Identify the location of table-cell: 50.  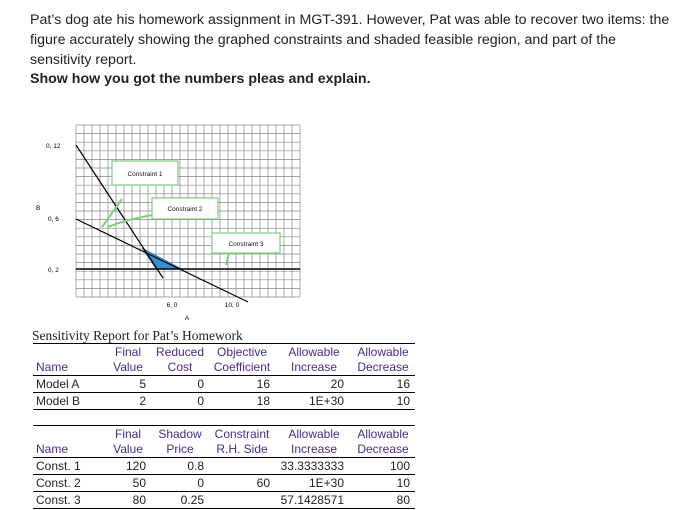
(139, 483).